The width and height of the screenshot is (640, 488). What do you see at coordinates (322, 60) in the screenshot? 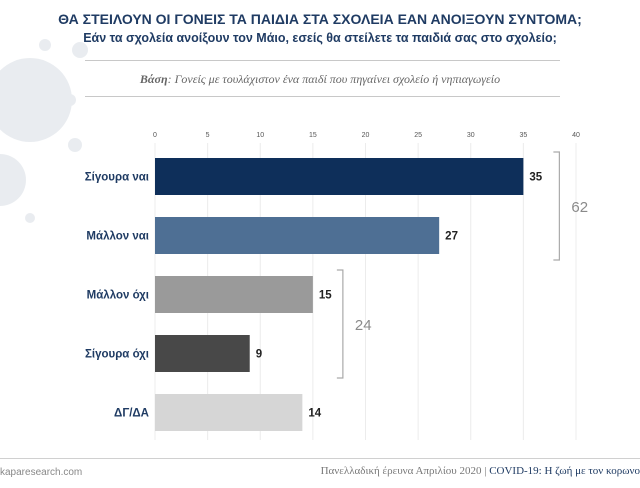
I see `divider-top` at bounding box center [322, 60].